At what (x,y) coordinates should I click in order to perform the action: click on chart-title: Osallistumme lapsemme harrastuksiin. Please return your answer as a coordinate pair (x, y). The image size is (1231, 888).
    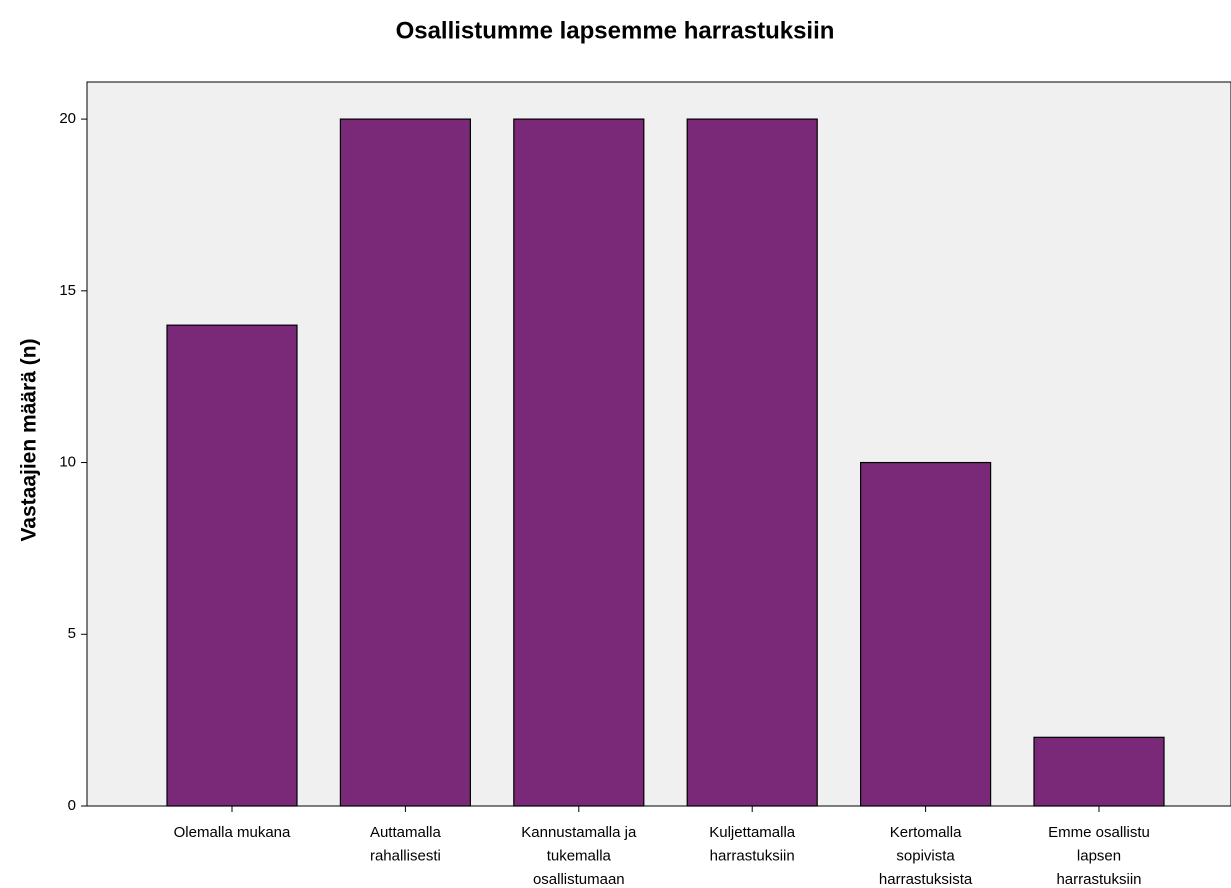
    Looking at the image, I should click on (615, 30).